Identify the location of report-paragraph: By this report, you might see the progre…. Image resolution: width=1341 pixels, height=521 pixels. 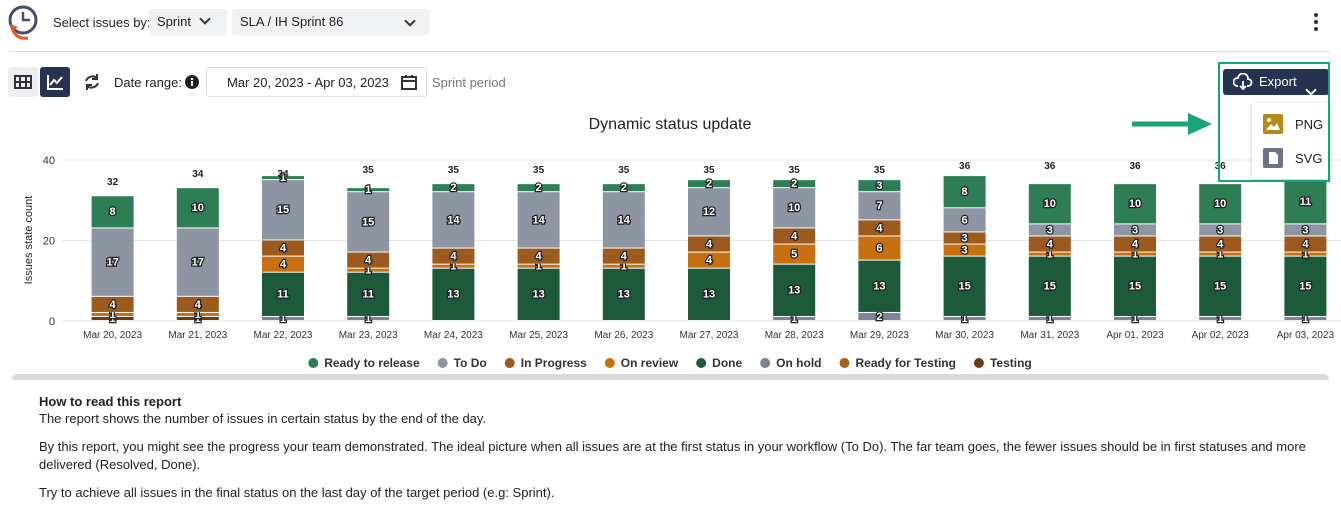
(672, 455).